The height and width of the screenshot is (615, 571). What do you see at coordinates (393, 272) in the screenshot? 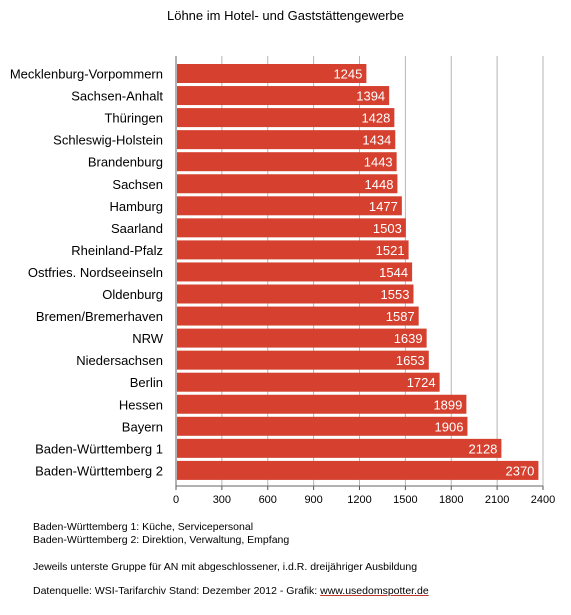
I see `data-label: 1544` at bounding box center [393, 272].